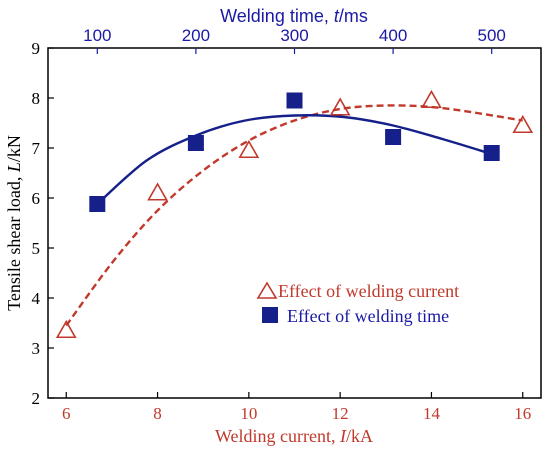 The height and width of the screenshot is (449, 550). Describe the element at coordinates (14, 223) in the screenshot. I see `left-axis-title: Tensile shear load, L/kN` at that location.